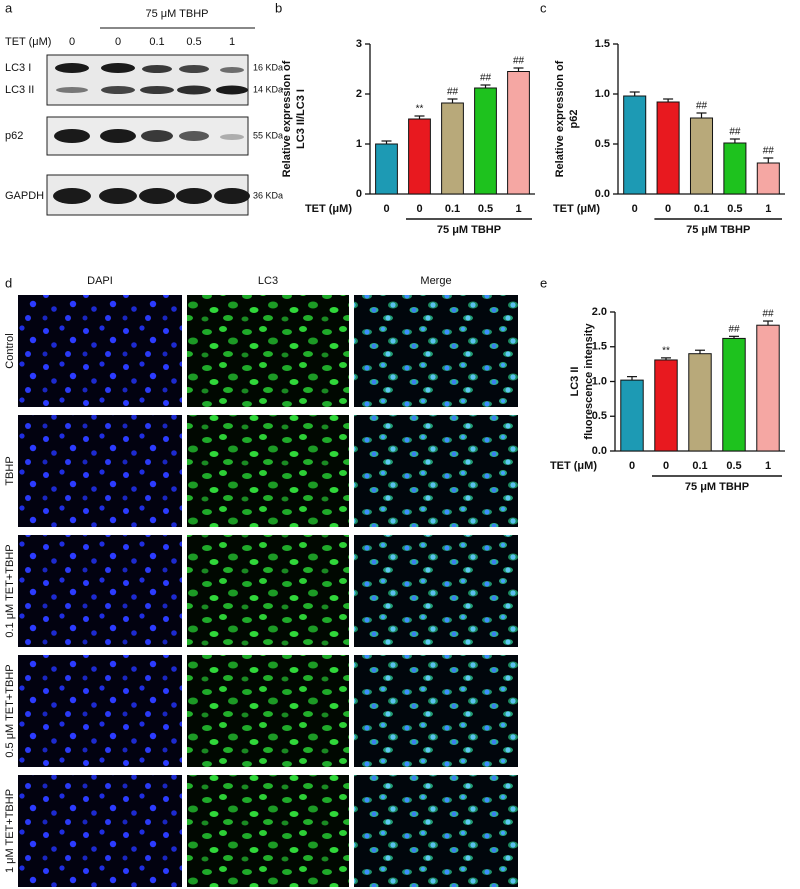 This screenshot has height=889, width=800. I want to click on y-axis-label: fluorescence intensity, so click(589, 381).